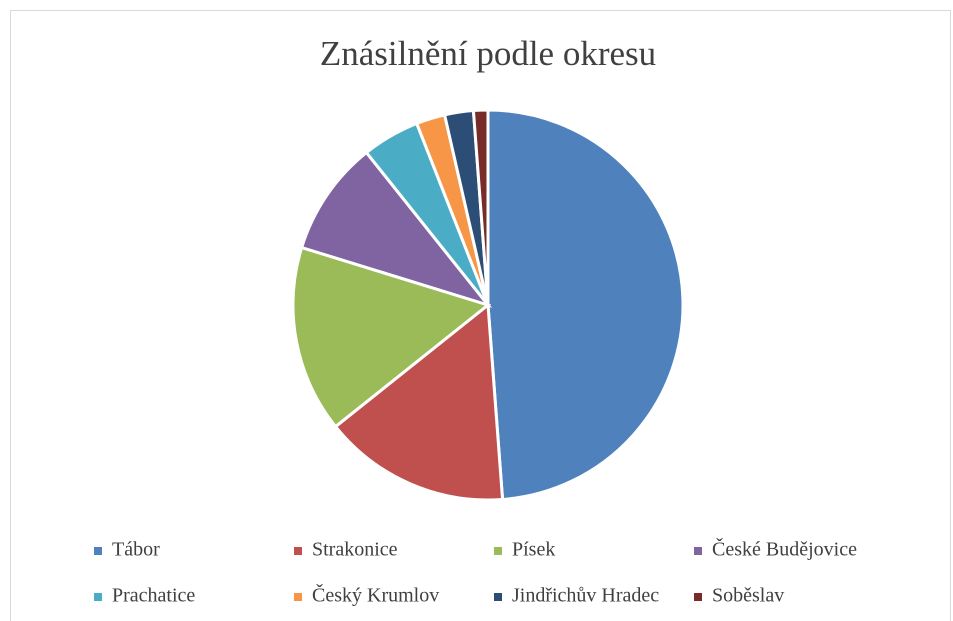 The height and width of the screenshot is (621, 953). Describe the element at coordinates (488, 53) in the screenshot. I see `chart-title: Znásilnění podle okresu` at that location.